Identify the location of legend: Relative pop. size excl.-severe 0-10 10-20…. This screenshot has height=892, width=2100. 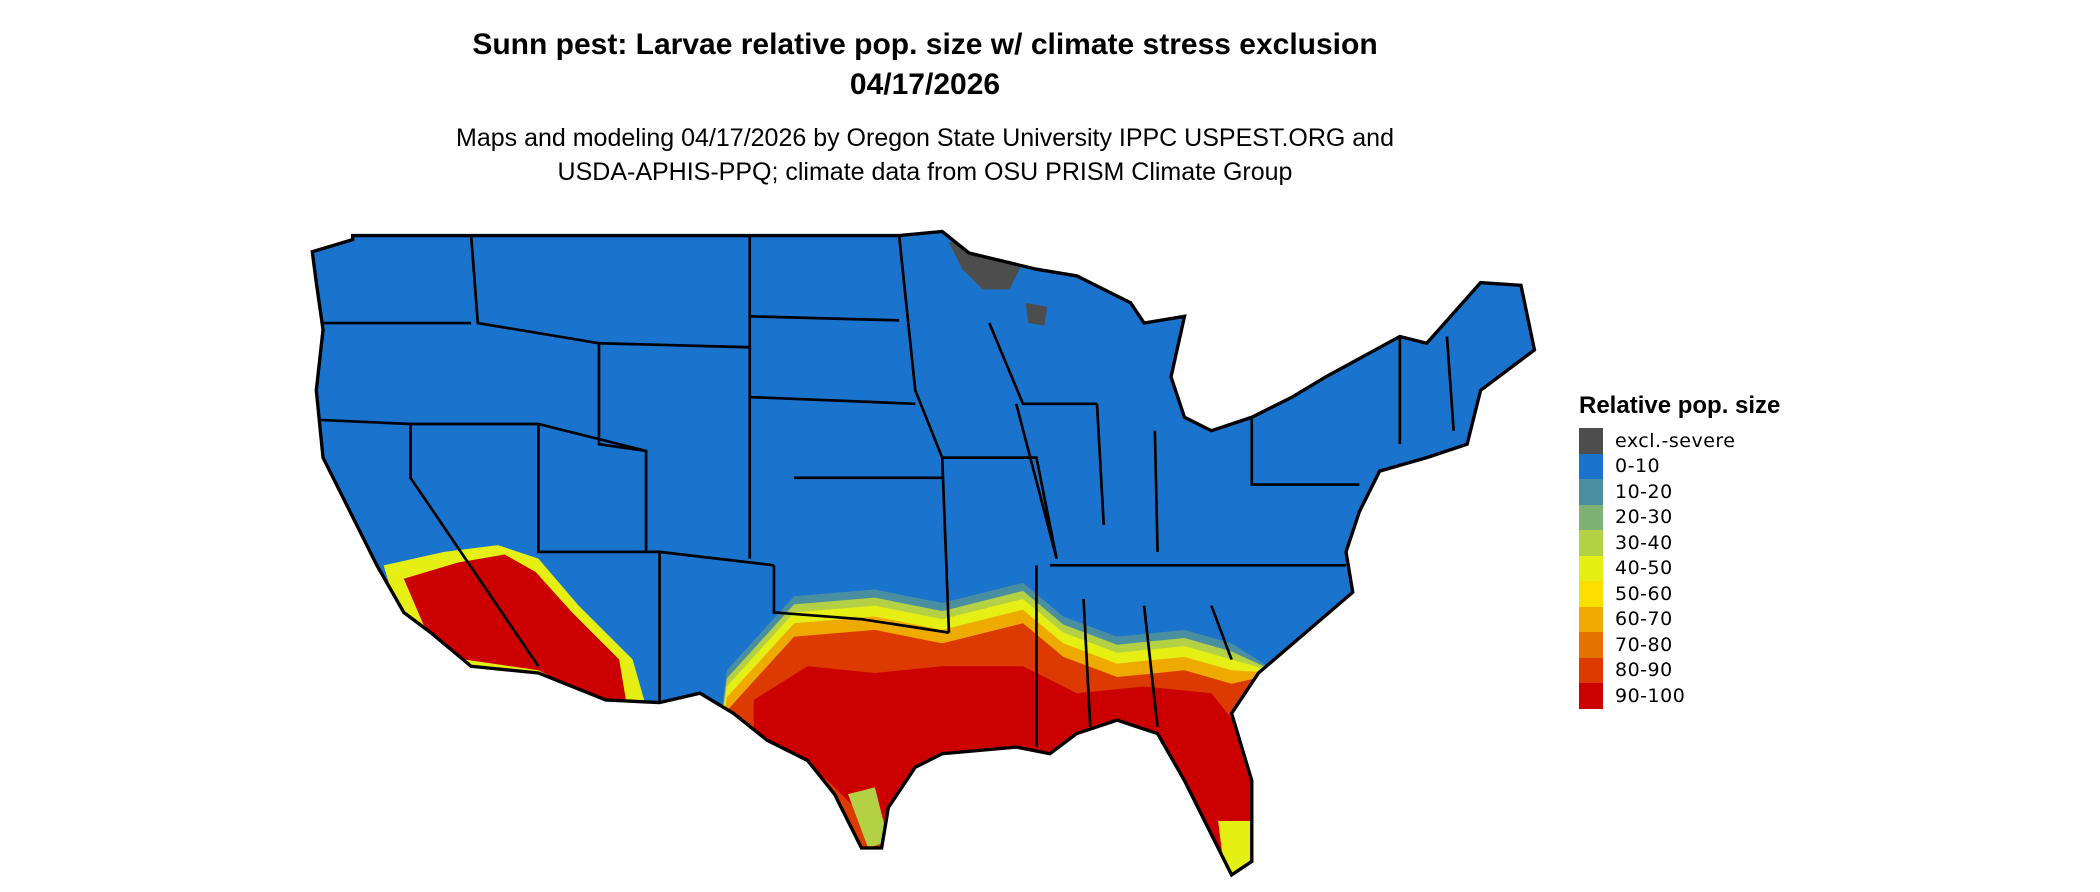
(1679, 550).